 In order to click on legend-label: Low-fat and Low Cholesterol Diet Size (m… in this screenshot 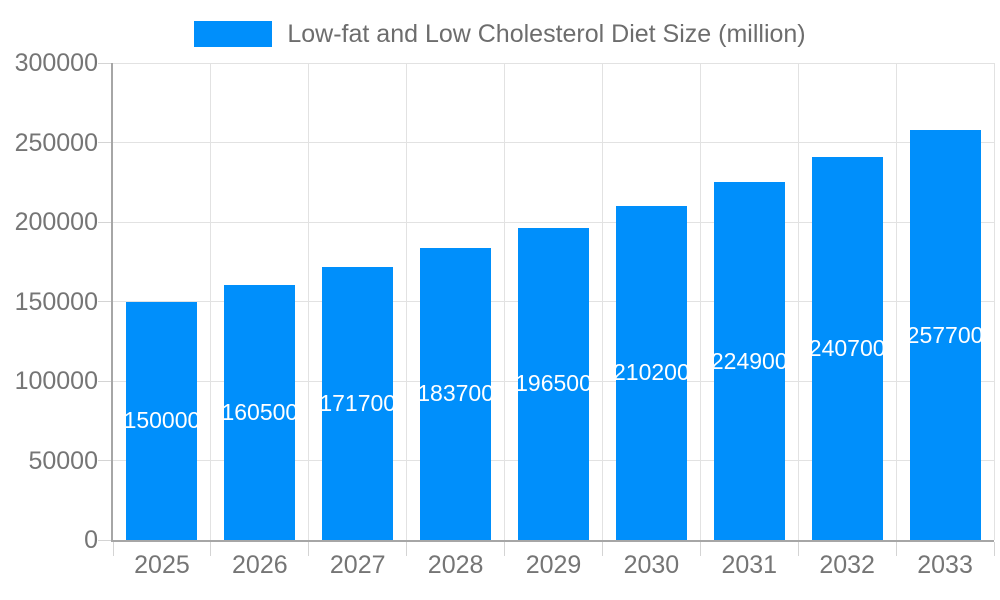, I will do `click(546, 33)`.